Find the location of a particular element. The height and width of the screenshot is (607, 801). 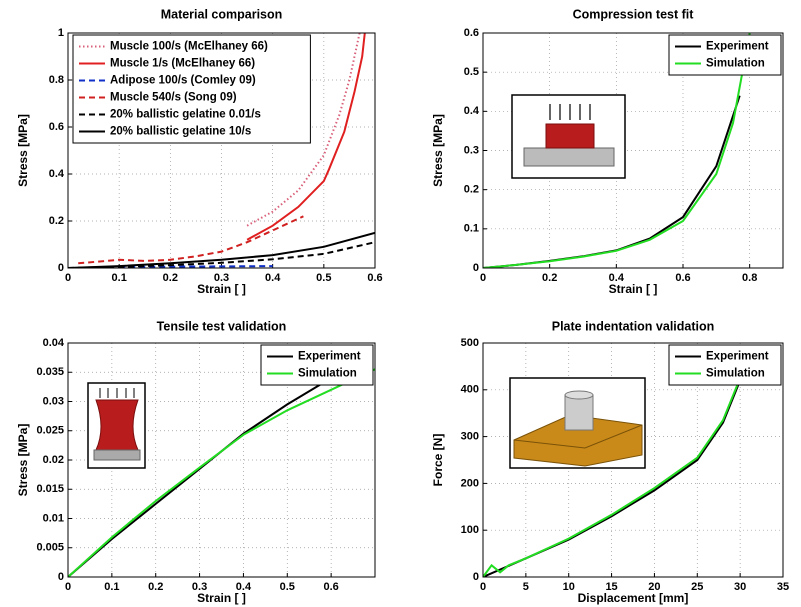

chart-title: Tensile test validation is located at coordinates (222, 326).